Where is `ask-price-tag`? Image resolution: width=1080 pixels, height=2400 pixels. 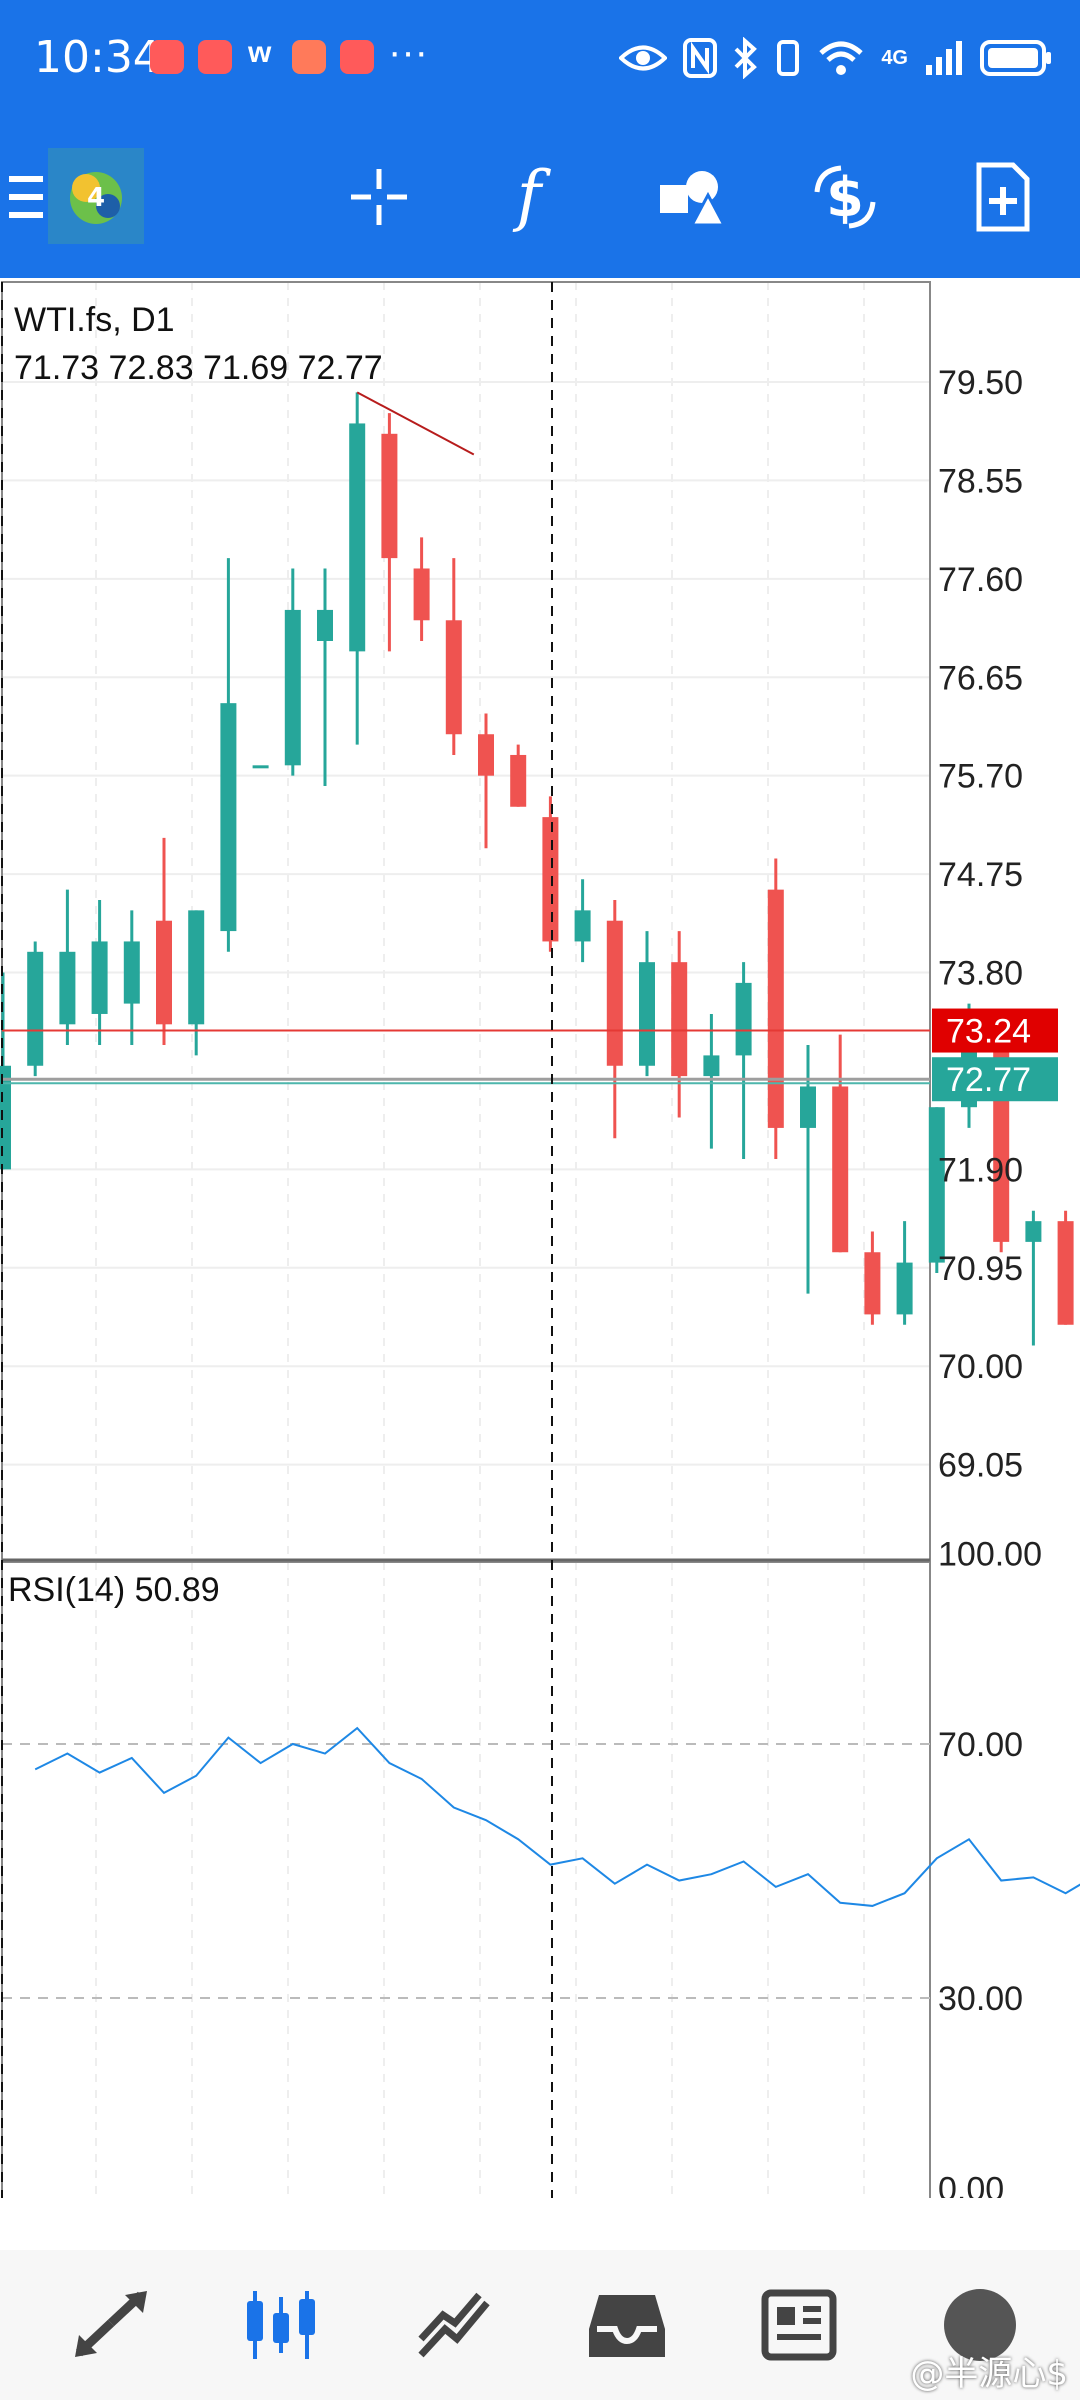 ask-price-tag is located at coordinates (995, 1030).